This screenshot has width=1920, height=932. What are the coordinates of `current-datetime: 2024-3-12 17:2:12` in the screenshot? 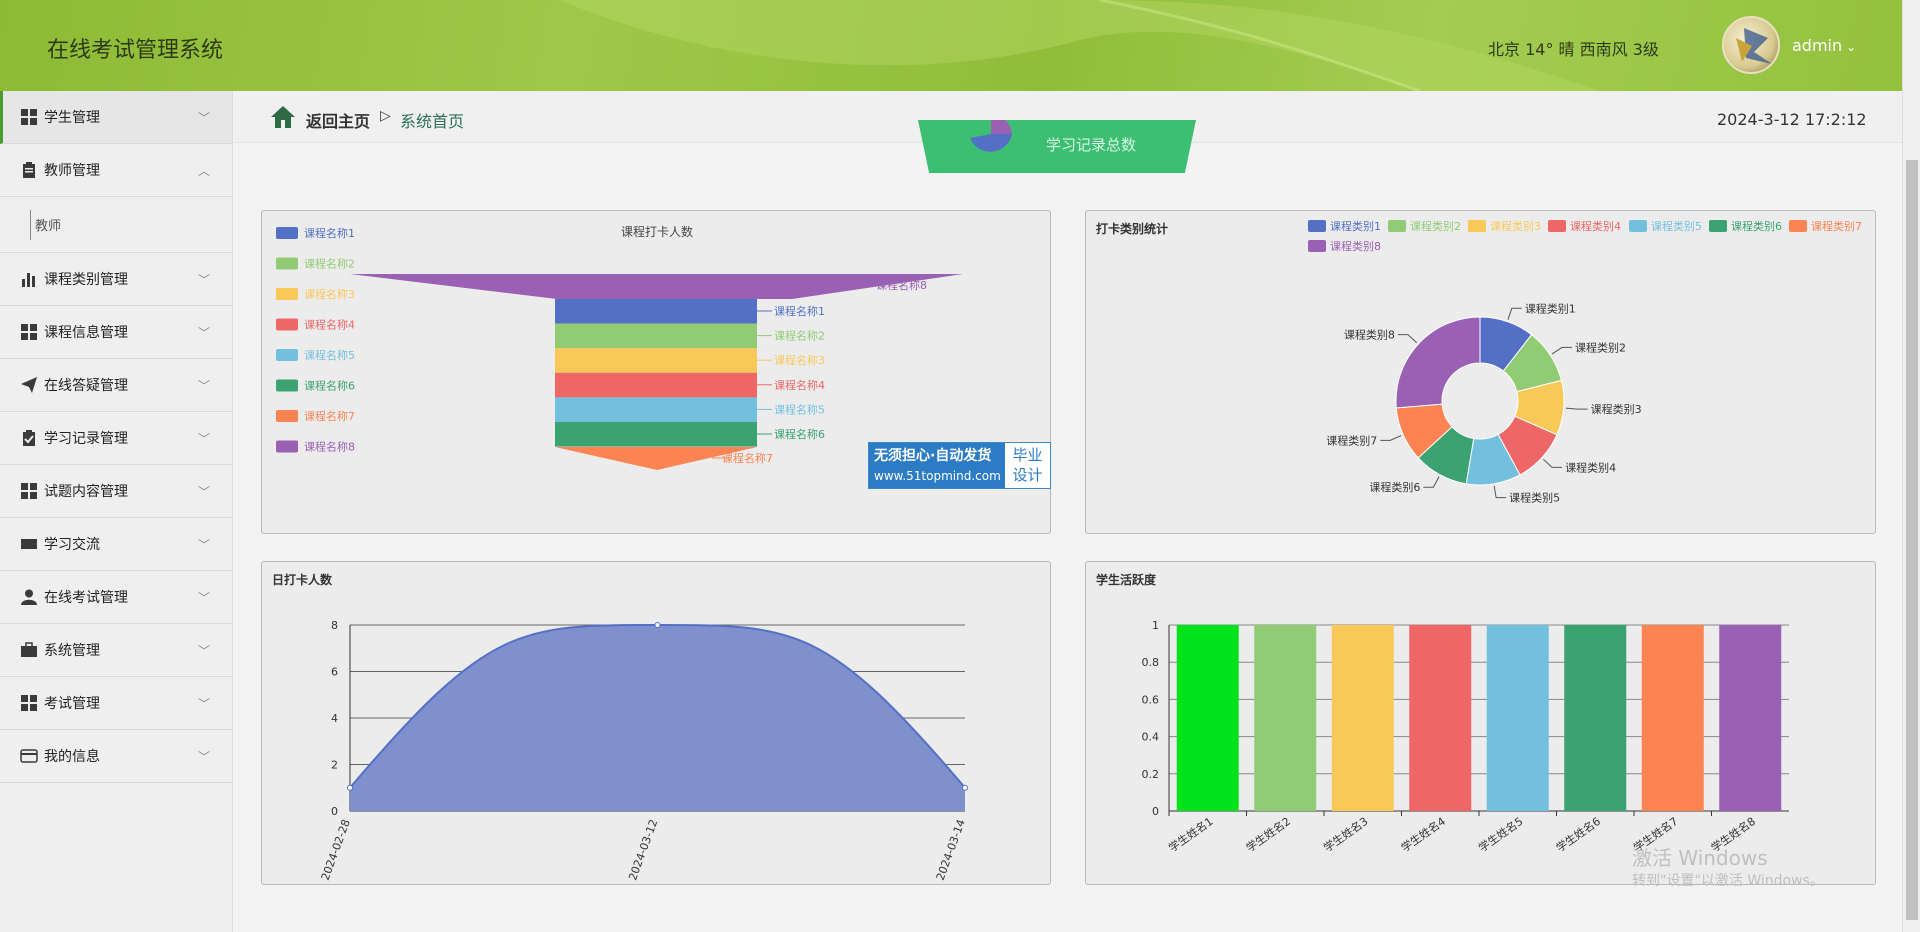 It's located at (1792, 119).